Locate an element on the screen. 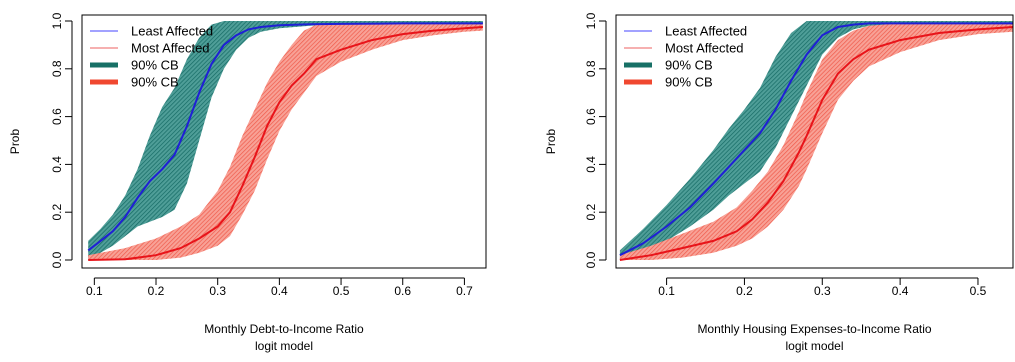  x-tick-label: 0.7 is located at coordinates (464, 291).